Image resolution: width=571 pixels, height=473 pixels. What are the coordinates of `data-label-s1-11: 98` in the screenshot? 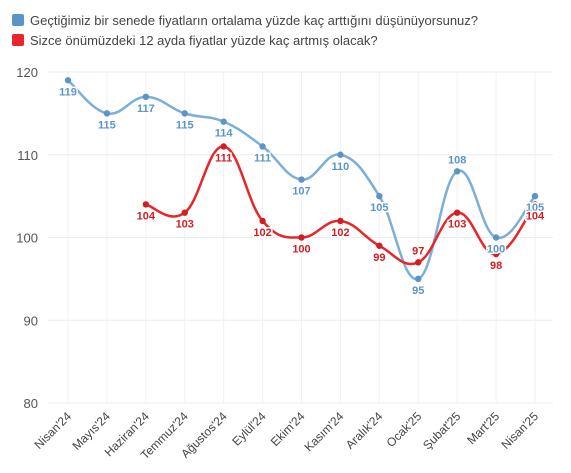 It's located at (496, 266).